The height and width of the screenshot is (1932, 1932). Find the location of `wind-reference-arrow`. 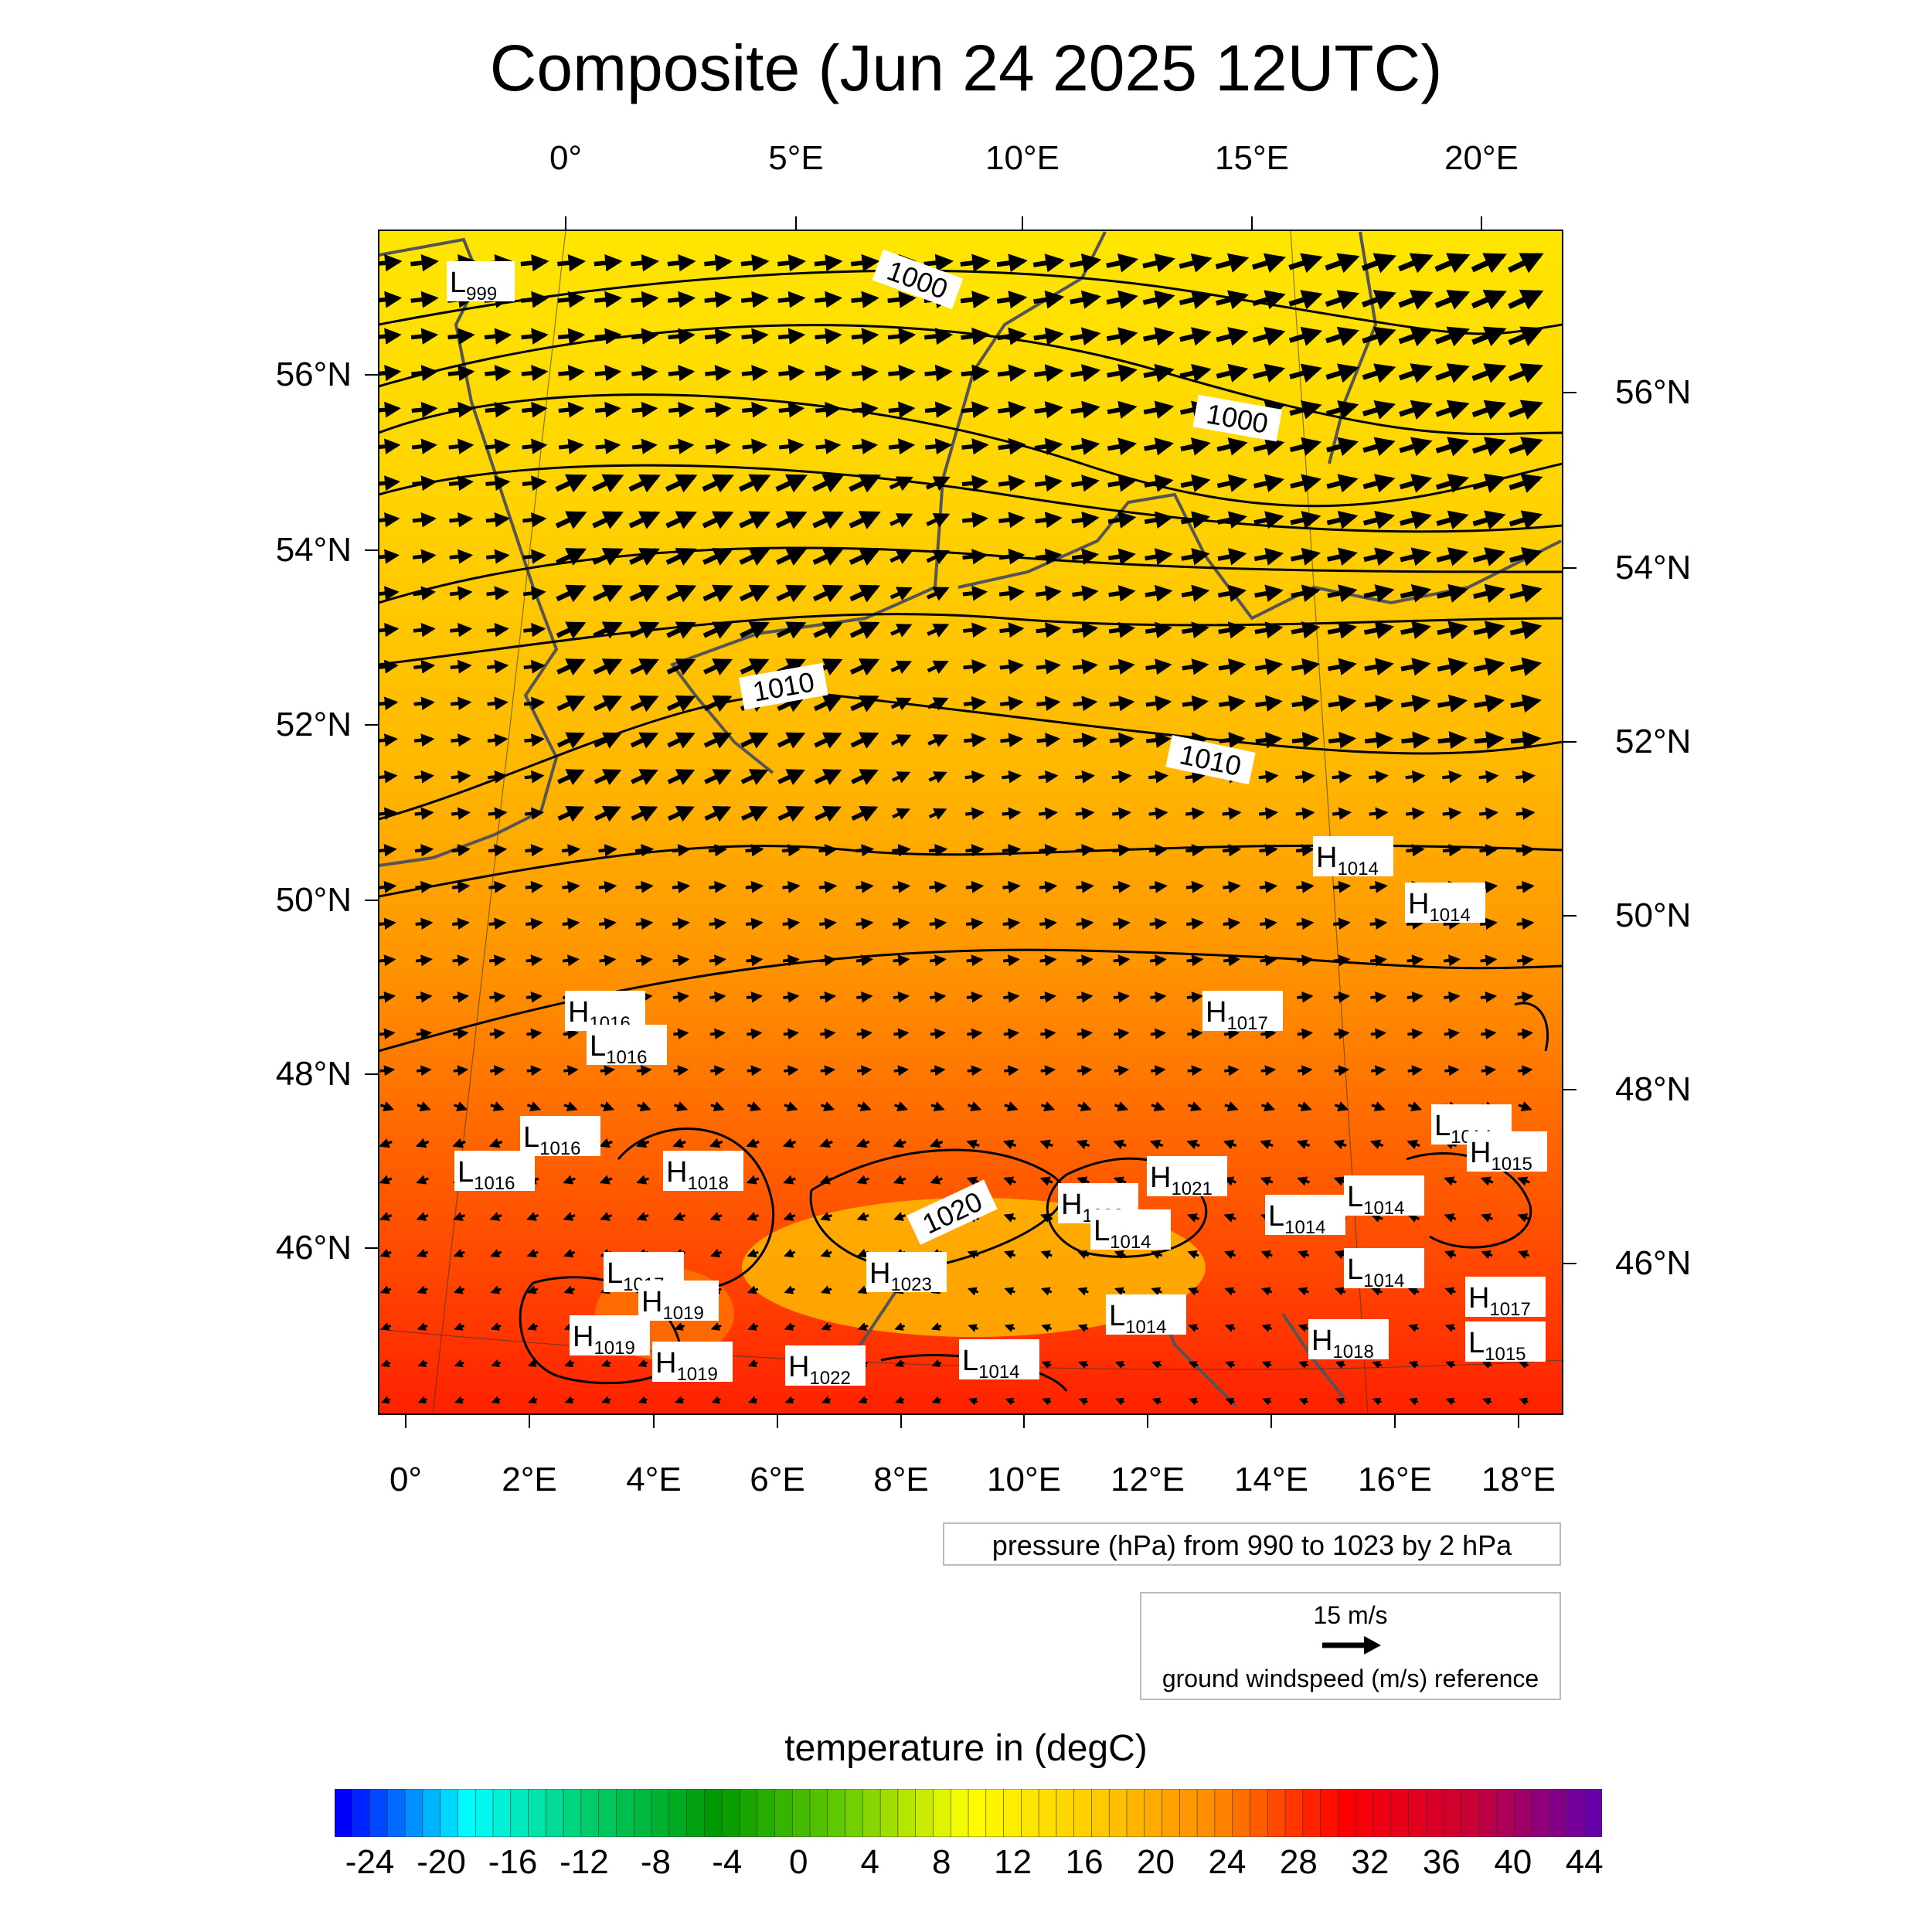

wind-reference-arrow is located at coordinates (1352, 1645).